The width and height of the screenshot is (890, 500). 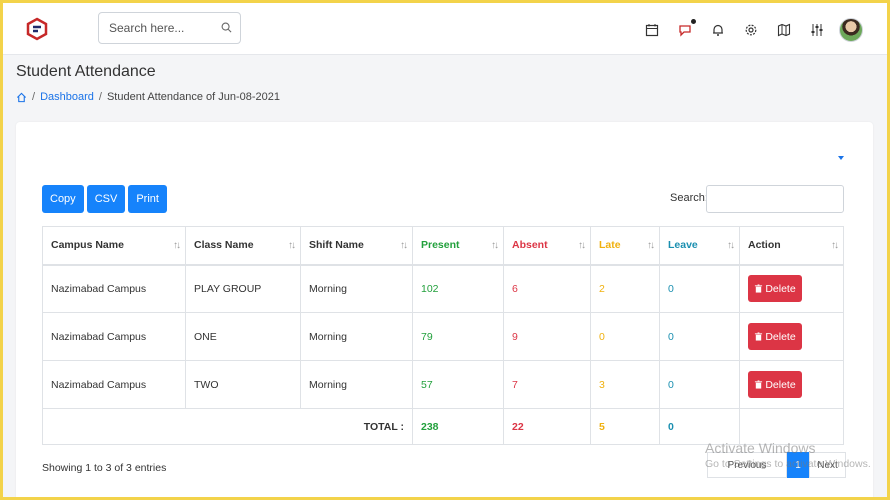 What do you see at coordinates (458, 246) in the screenshot?
I see `column-header-present: Present ↑↓` at bounding box center [458, 246].